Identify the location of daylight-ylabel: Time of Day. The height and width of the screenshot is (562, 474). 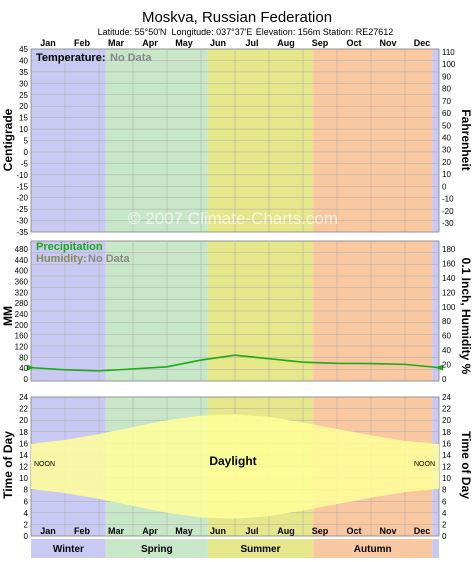
(8, 465).